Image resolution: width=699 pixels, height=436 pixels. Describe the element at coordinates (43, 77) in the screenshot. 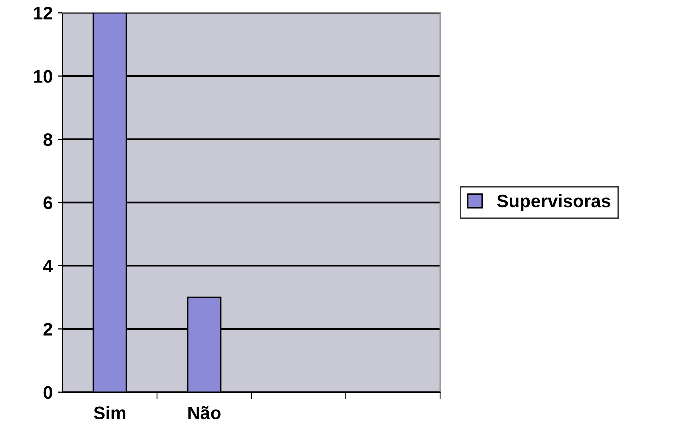

I see `y-tick-label: 10` at that location.